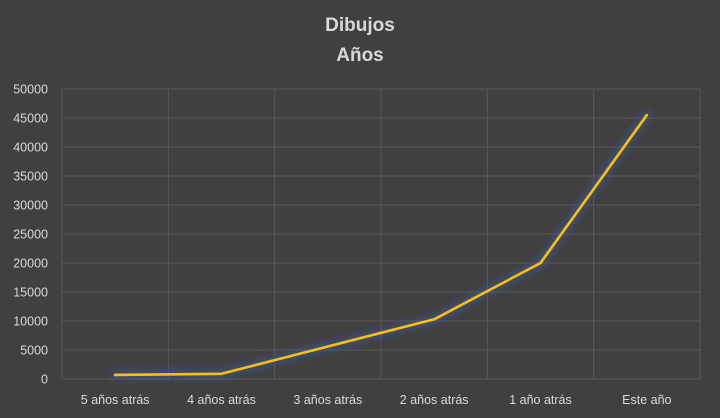 This screenshot has height=418, width=720. What do you see at coordinates (30, 264) in the screenshot?
I see `y-tick-label: 20000` at bounding box center [30, 264].